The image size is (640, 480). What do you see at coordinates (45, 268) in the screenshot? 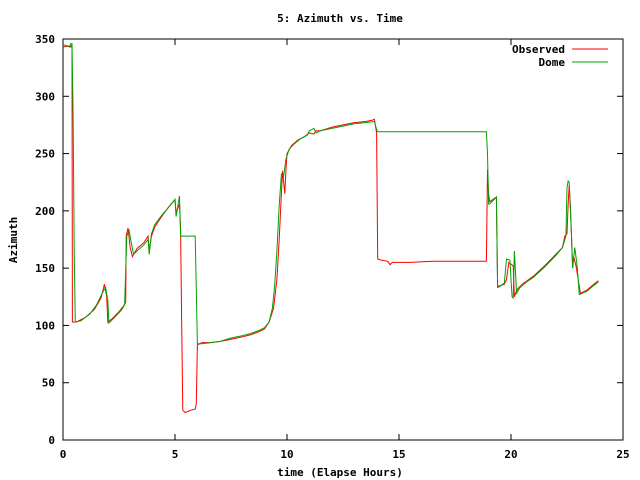
I see `y-tick-label: 150` at bounding box center [45, 268].